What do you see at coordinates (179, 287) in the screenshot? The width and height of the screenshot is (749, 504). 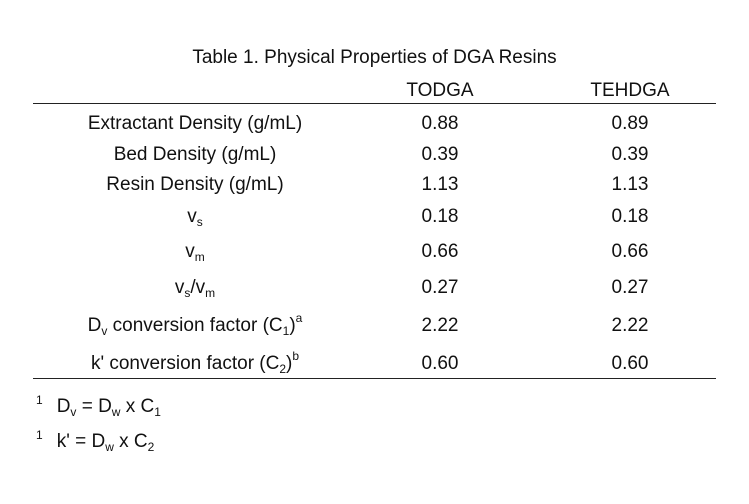 I see `label-part: v` at bounding box center [179, 287].